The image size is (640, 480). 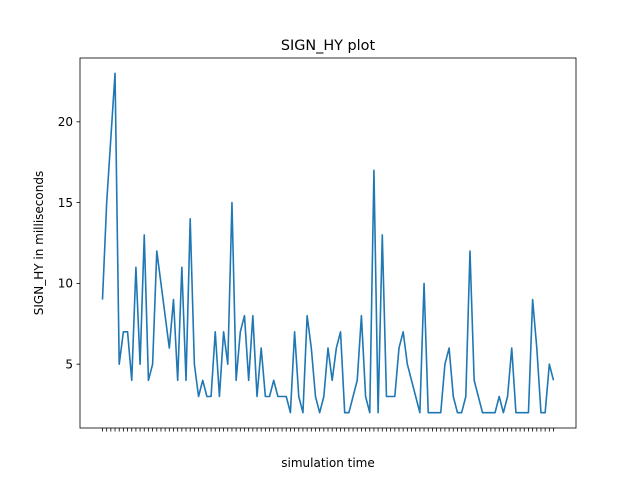 What do you see at coordinates (39, 243) in the screenshot?
I see `y-axis-label: SIGN_HY in milliseconds` at bounding box center [39, 243].